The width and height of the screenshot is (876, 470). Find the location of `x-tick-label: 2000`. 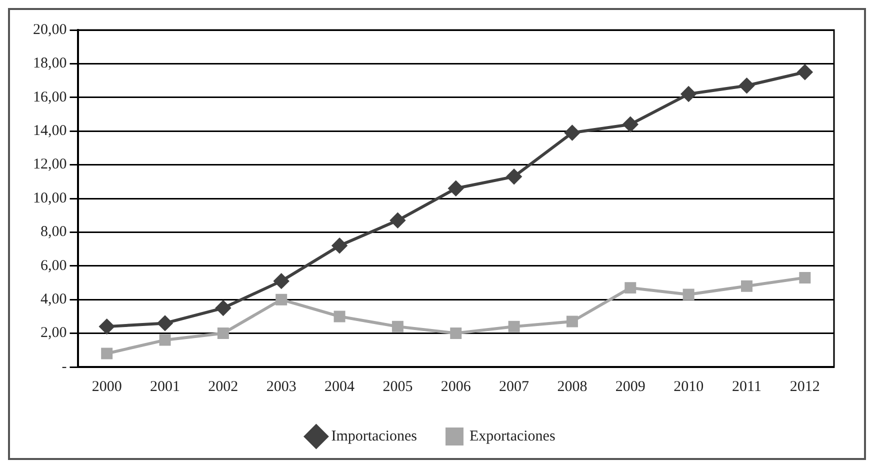

x-tick-label: 2000 is located at coordinates (107, 386).